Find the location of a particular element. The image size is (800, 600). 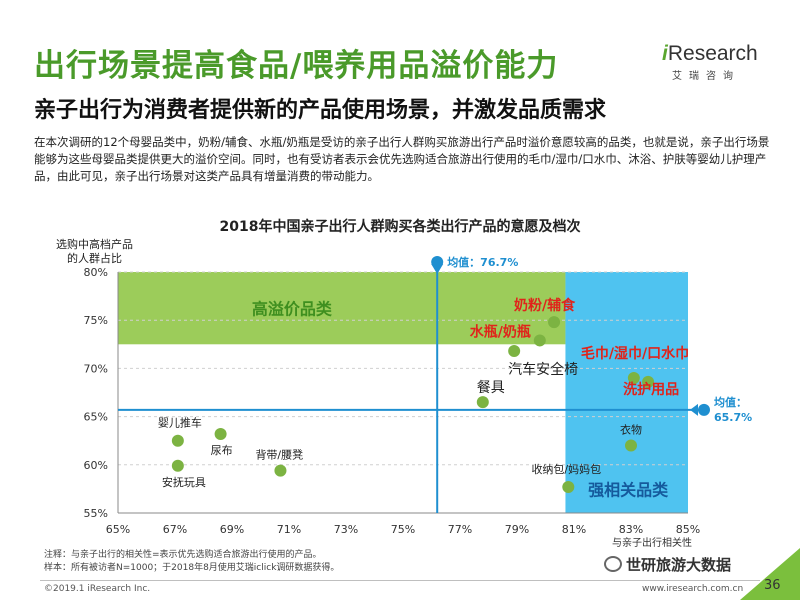

footnote-sample: 样本：所有被访者N=1000；于2018年8月使用艾瑞iclick调研数据获得。 is located at coordinates (192, 568).